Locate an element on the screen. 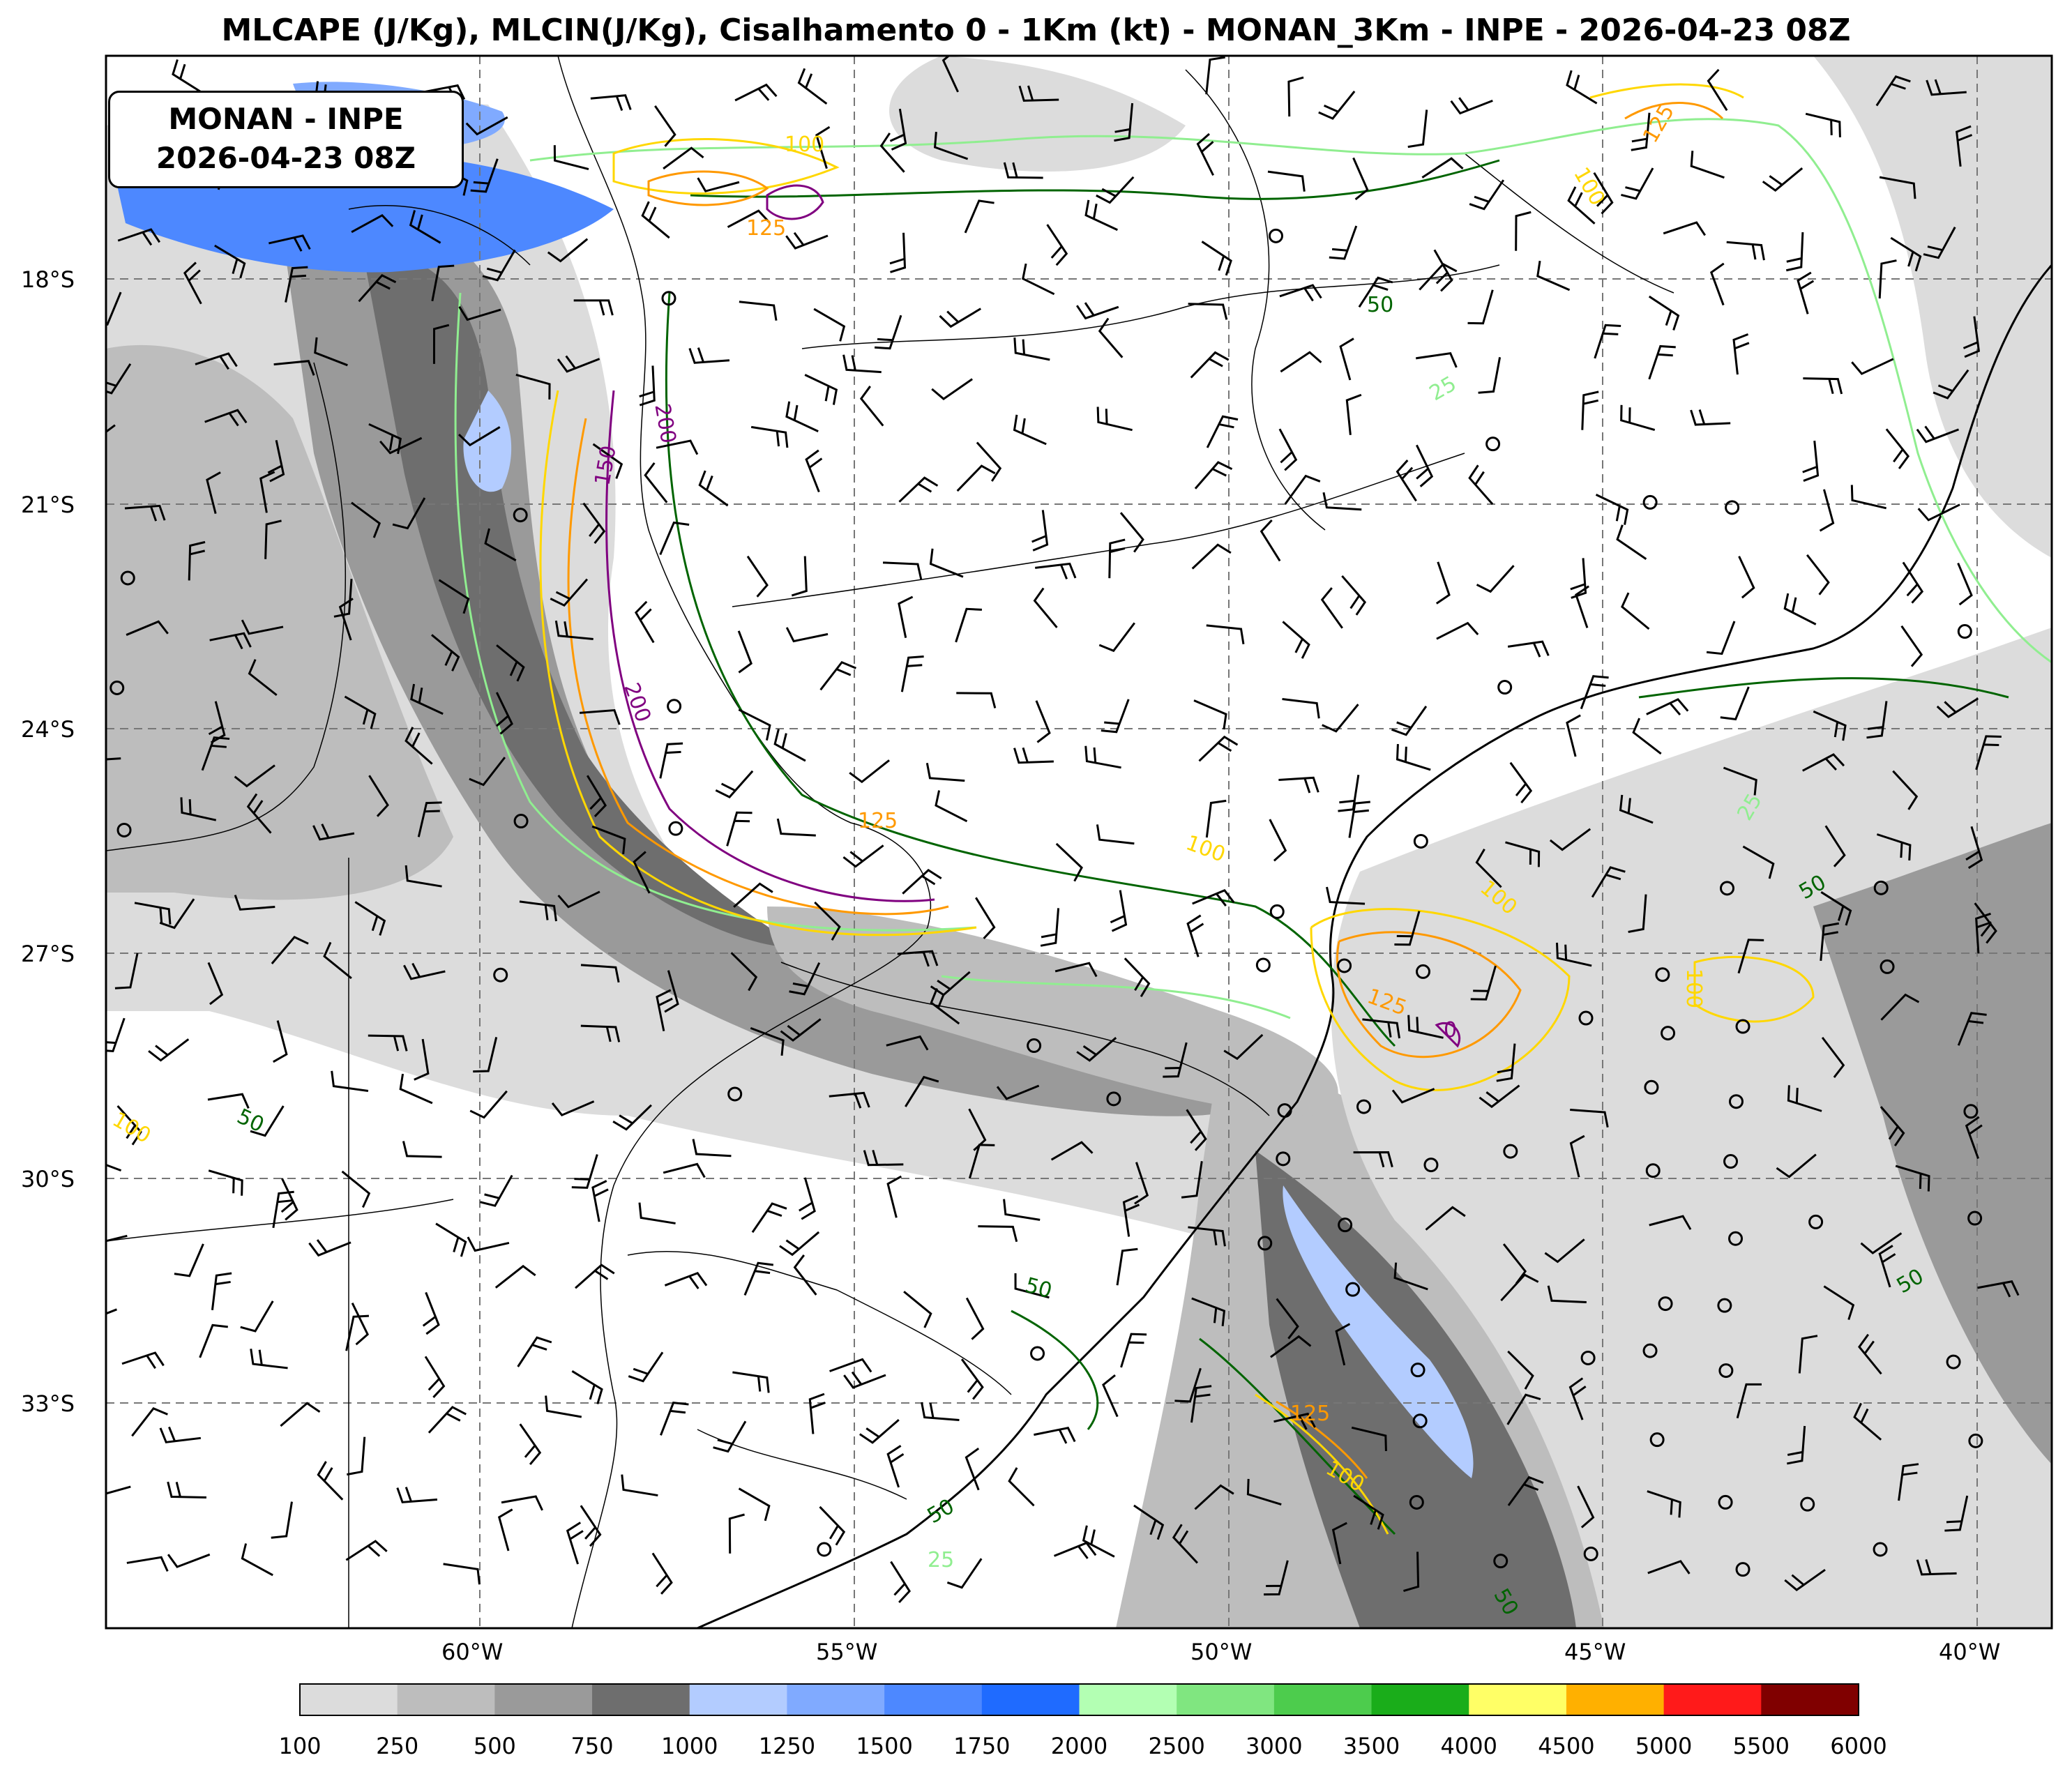 The height and width of the screenshot is (1783, 2072). colorbar-tick-label: 500 is located at coordinates (494, 1746).